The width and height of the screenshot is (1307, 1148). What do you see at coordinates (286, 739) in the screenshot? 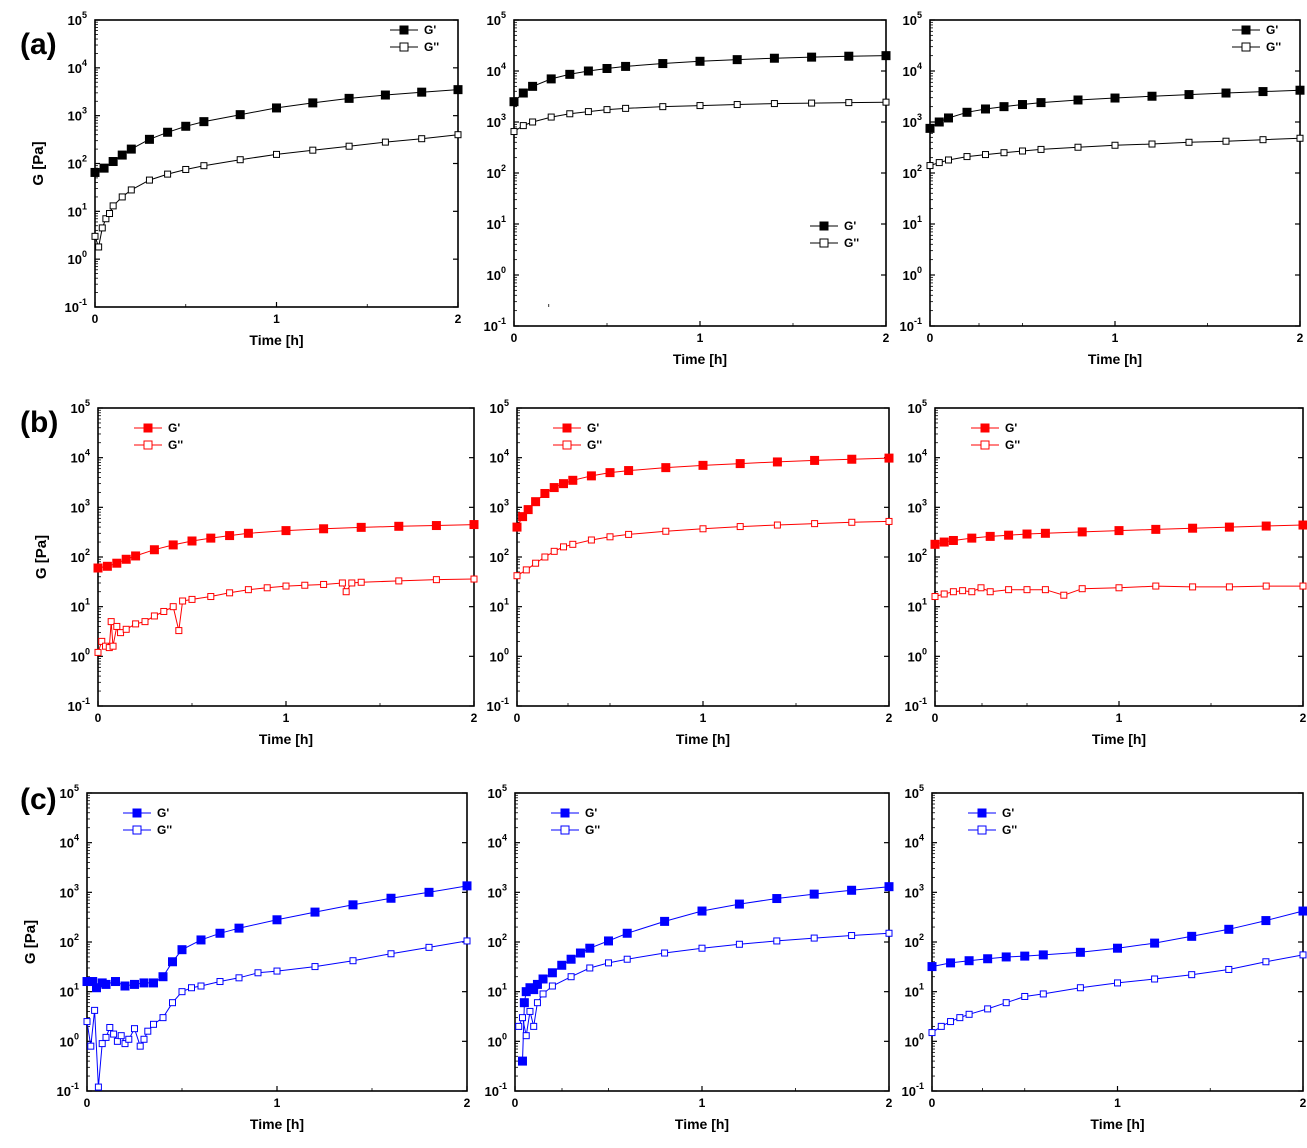
I see `x-axis-label: Time [h]` at bounding box center [286, 739].